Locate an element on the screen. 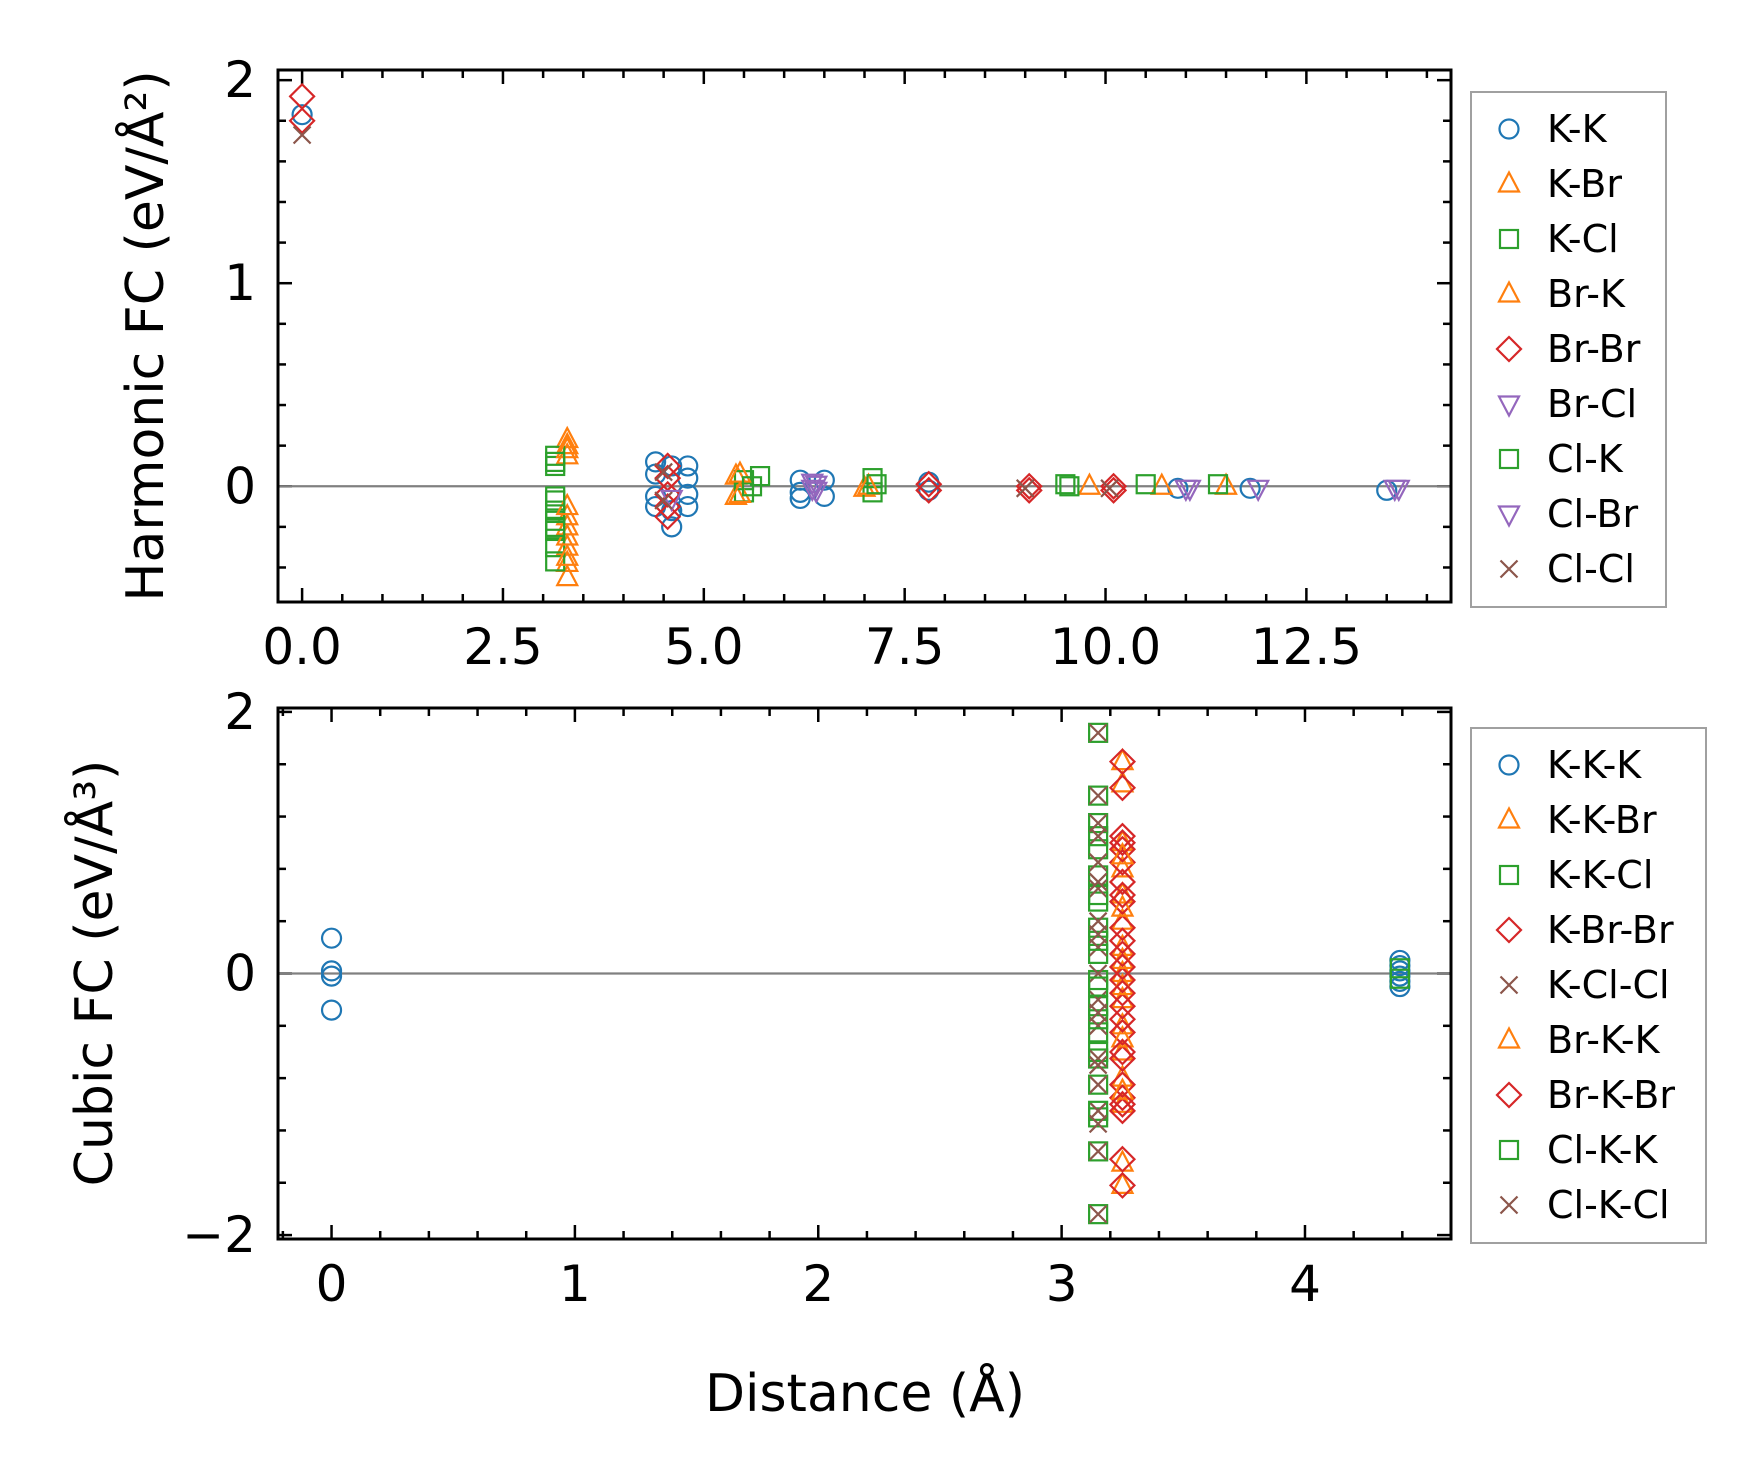  series-cl-k-k is located at coordinates (1249, 973).